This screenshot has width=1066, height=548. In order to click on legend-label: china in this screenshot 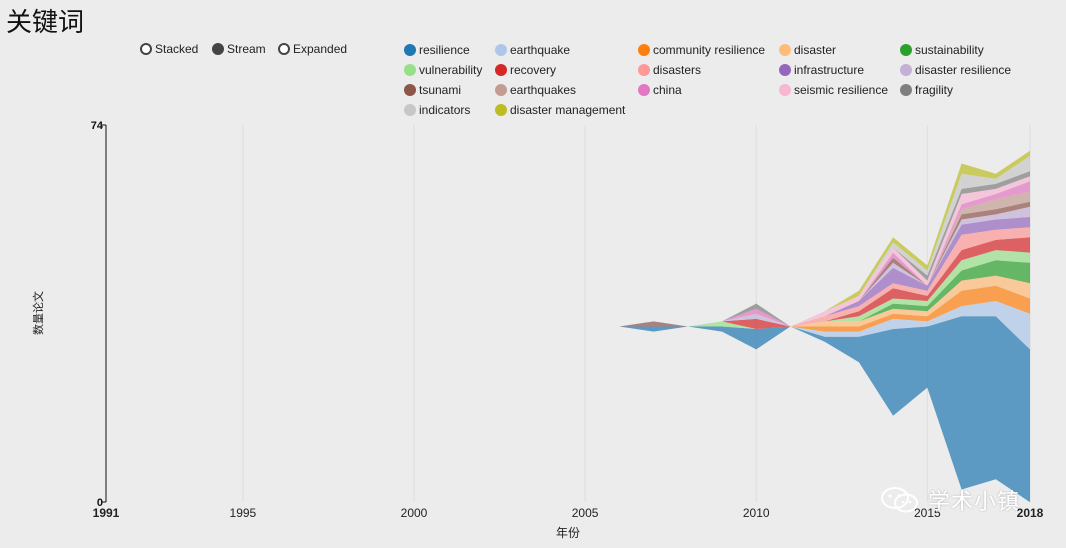, I will do `click(667, 90)`.